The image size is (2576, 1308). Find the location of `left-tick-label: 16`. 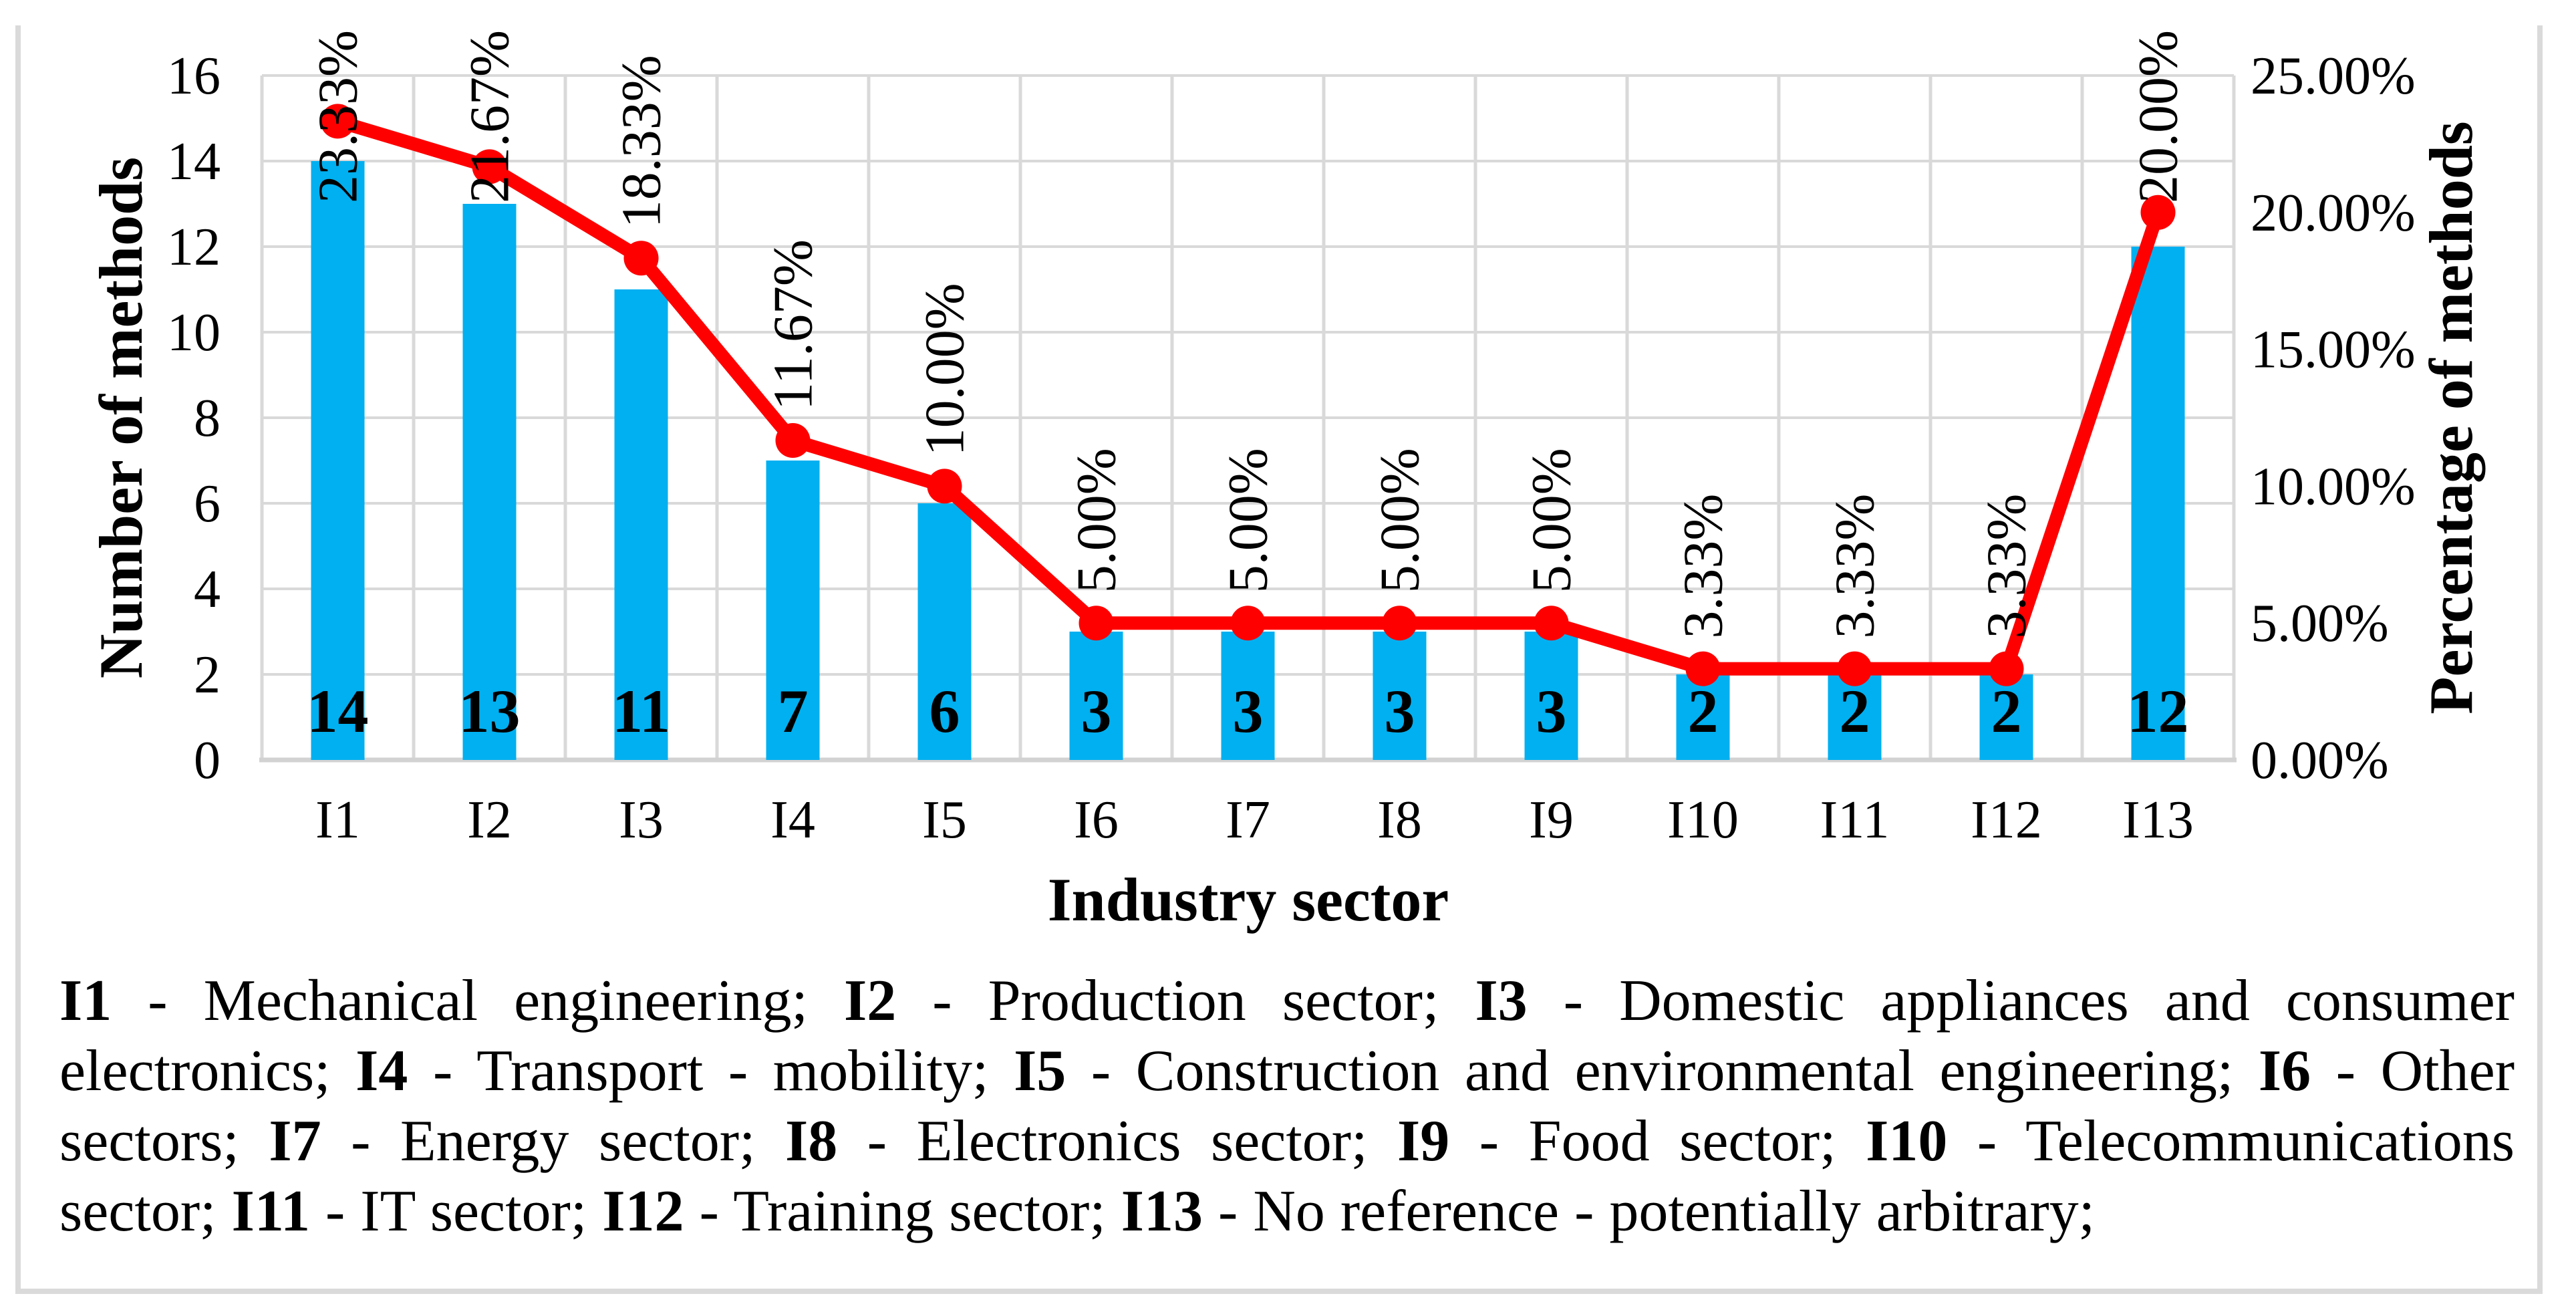

left-tick-label: 16 is located at coordinates (194, 76).